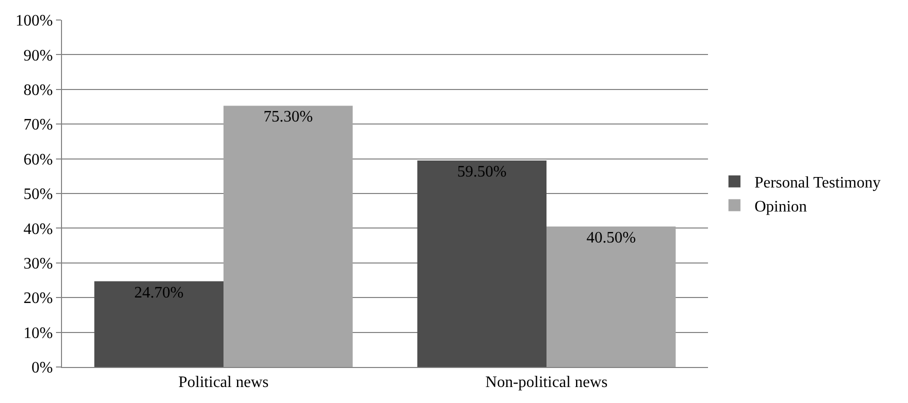 This screenshot has width=908, height=403. What do you see at coordinates (288, 117) in the screenshot?
I see `data-label: 75.30%` at bounding box center [288, 117].